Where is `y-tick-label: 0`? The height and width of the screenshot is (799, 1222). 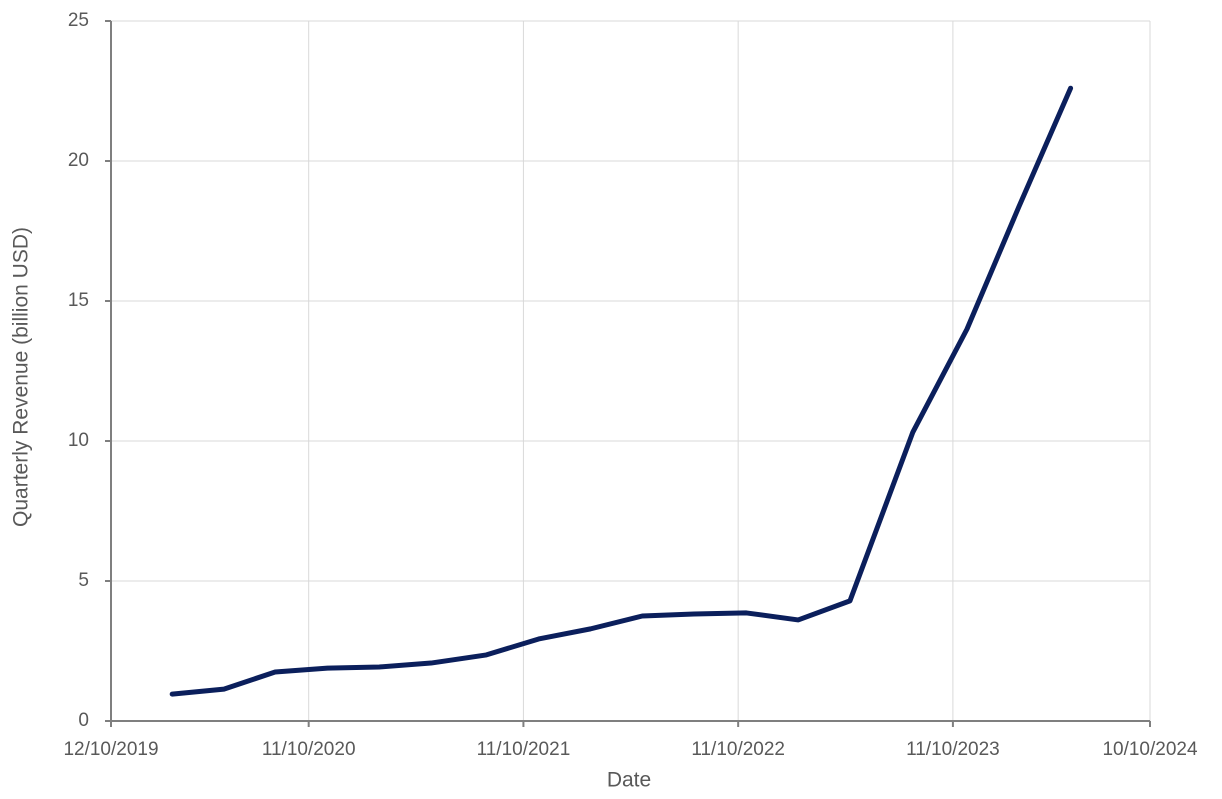 y-tick-label: 0 is located at coordinates (83, 720).